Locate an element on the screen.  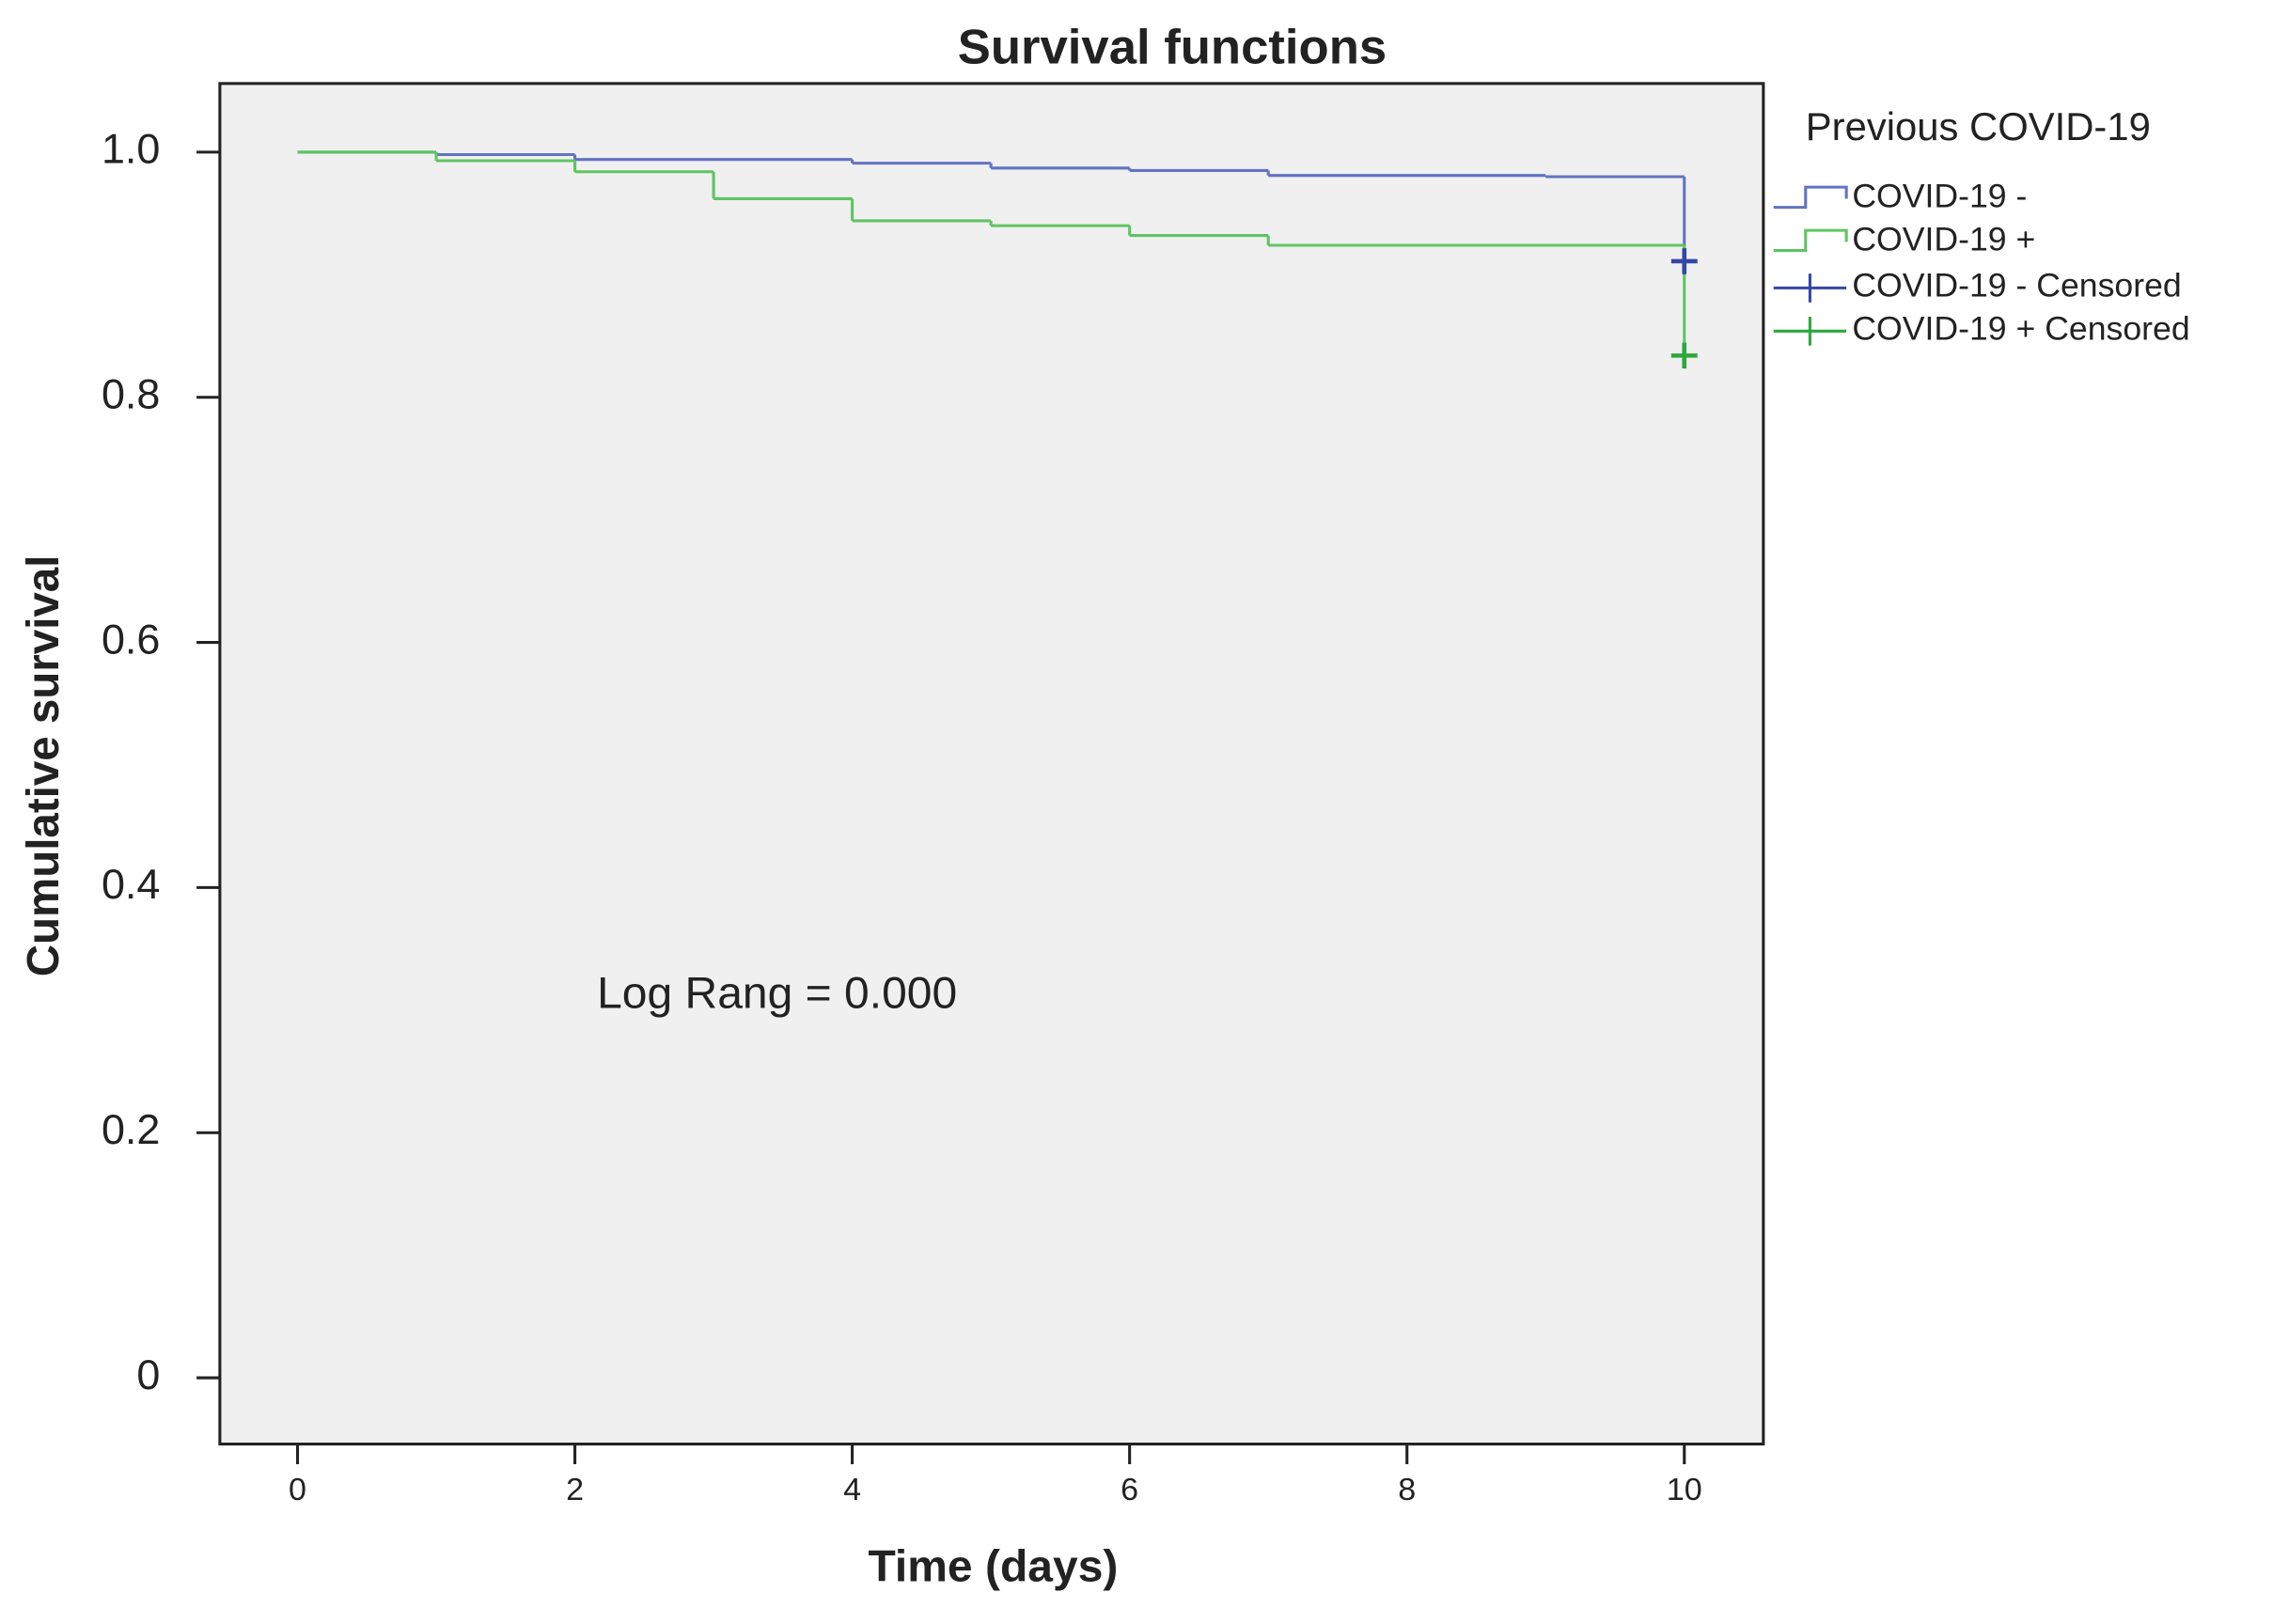
x-tick-label: 2 is located at coordinates (575, 1489).